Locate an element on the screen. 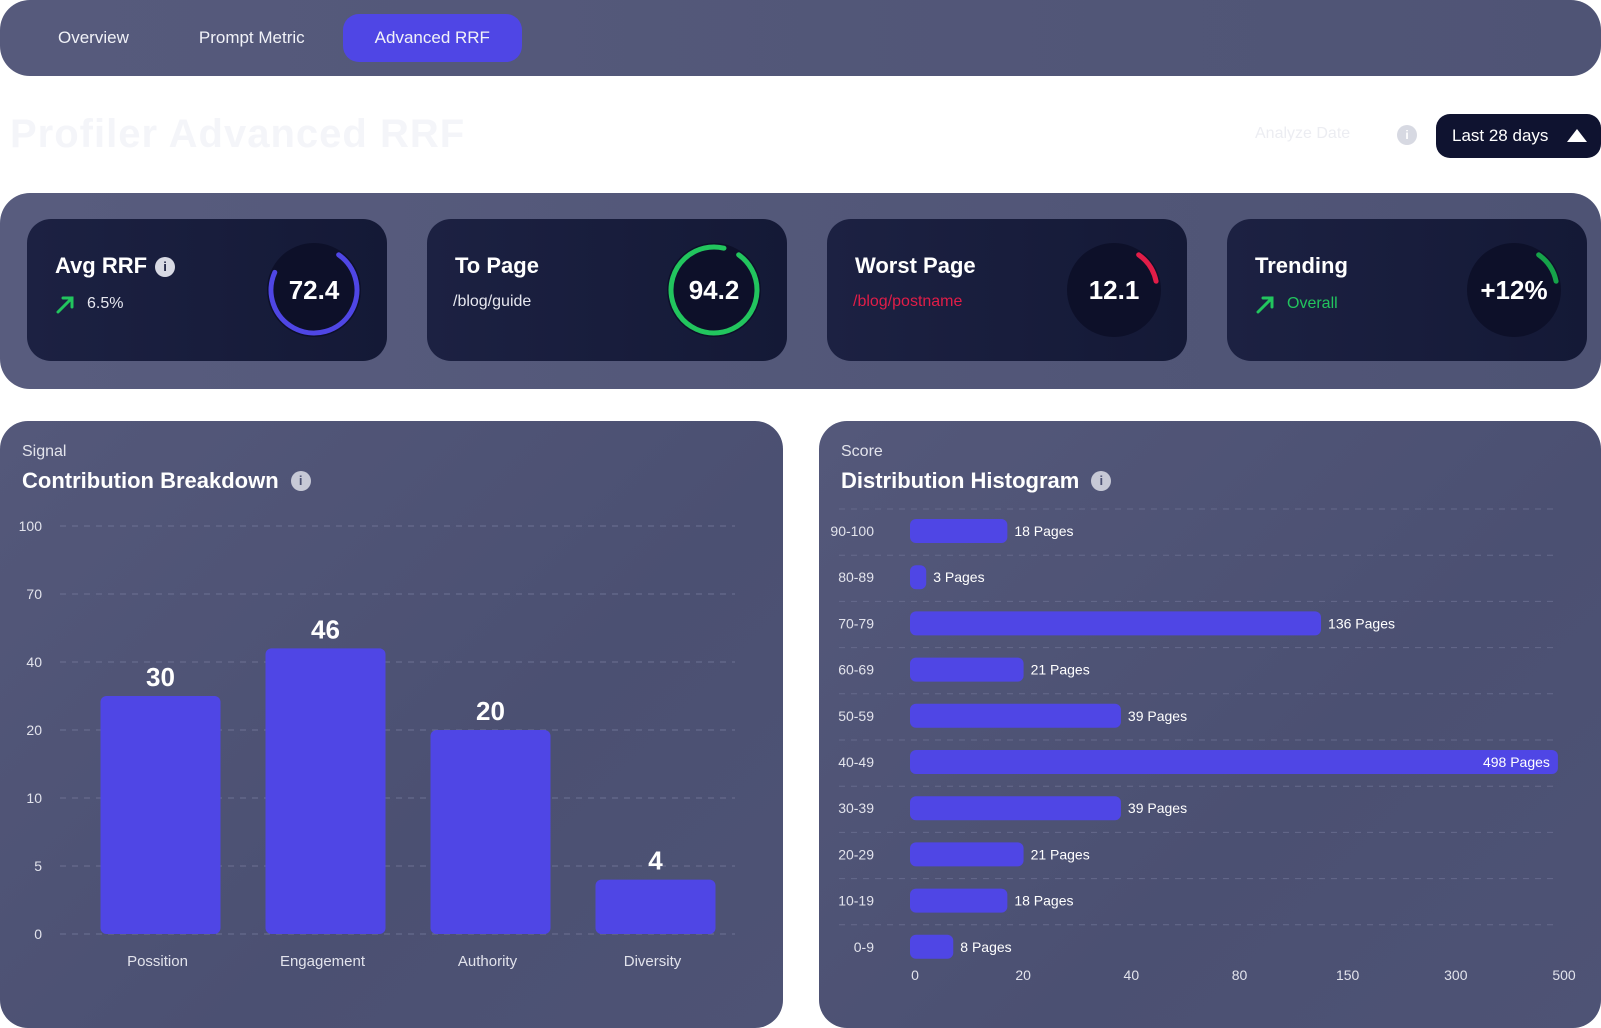  kpi-delta: 6.5% is located at coordinates (89, 304).